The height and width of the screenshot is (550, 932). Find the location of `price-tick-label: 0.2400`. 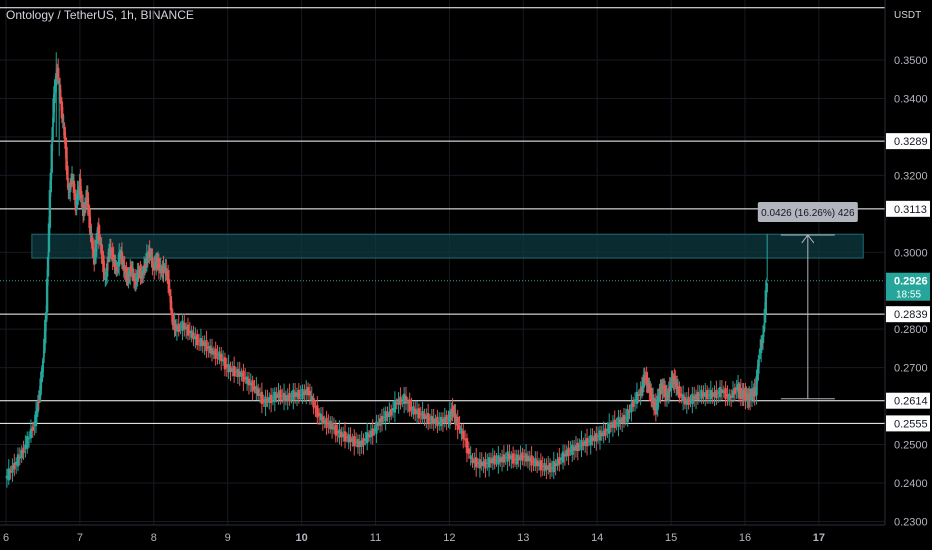

price-tick-label: 0.2400 is located at coordinates (911, 484).